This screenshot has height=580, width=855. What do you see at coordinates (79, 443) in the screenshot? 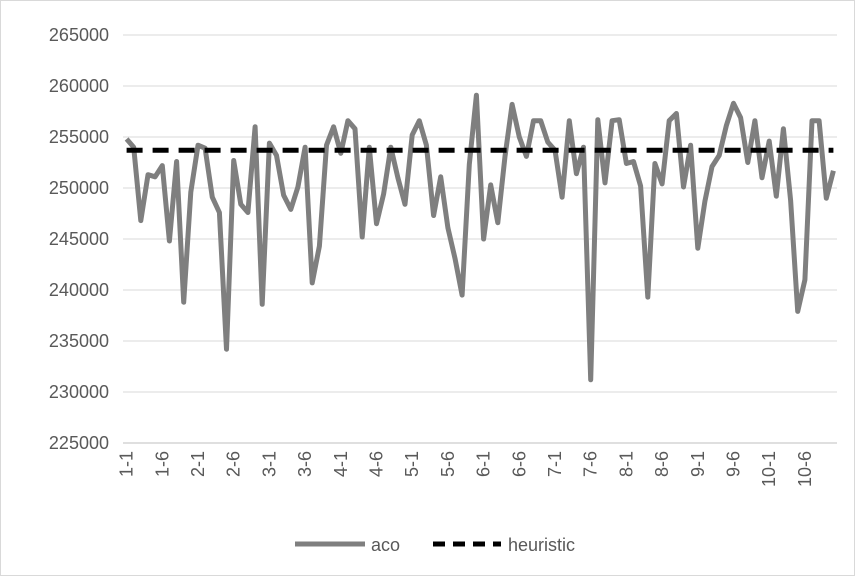
I see `y-tick-label: 225000` at bounding box center [79, 443].